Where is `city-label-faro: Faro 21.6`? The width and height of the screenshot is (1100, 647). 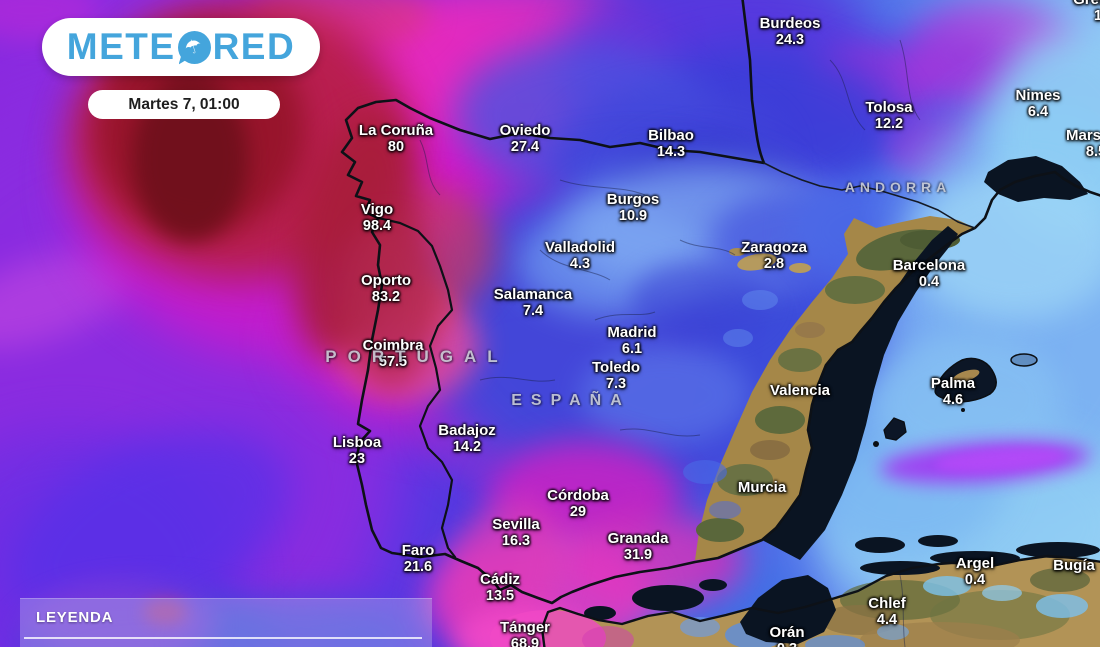 city-label-faro: Faro 21.6 is located at coordinates (418, 559).